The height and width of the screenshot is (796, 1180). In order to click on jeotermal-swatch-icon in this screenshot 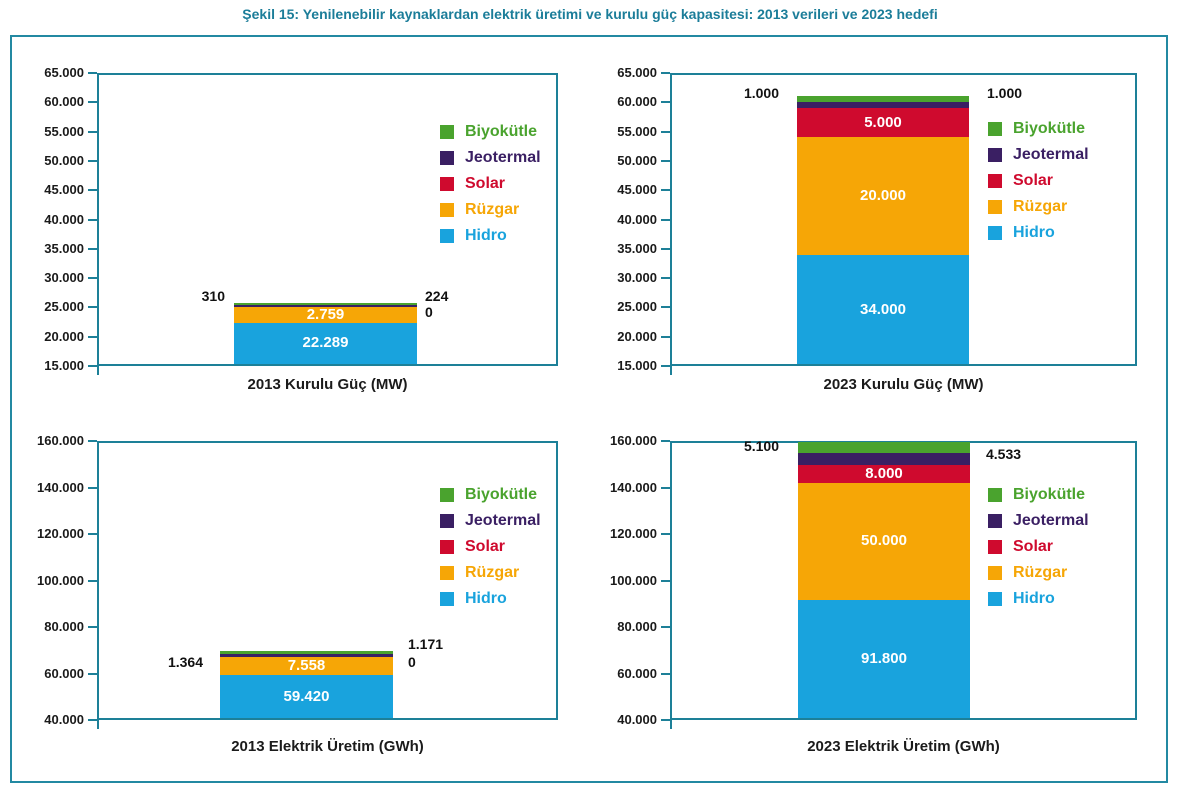, I will do `click(995, 521)`.